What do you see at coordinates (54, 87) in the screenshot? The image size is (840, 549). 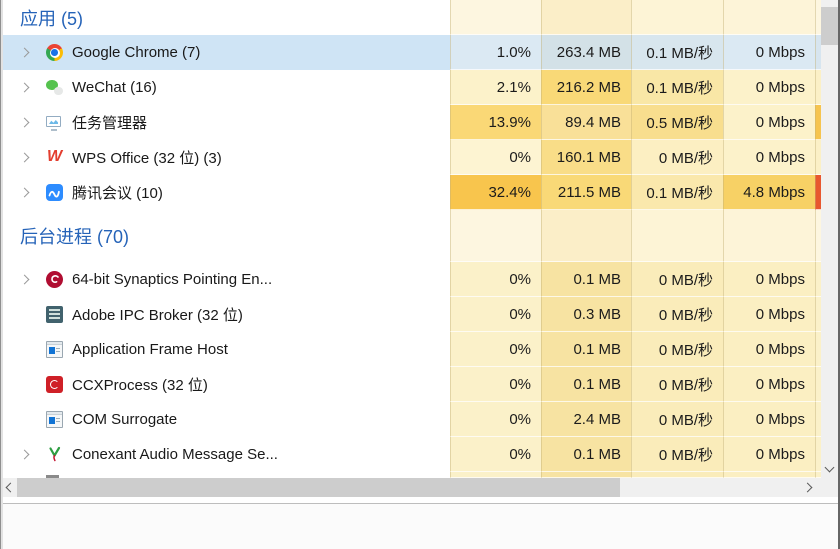 I see `wechat-icon` at bounding box center [54, 87].